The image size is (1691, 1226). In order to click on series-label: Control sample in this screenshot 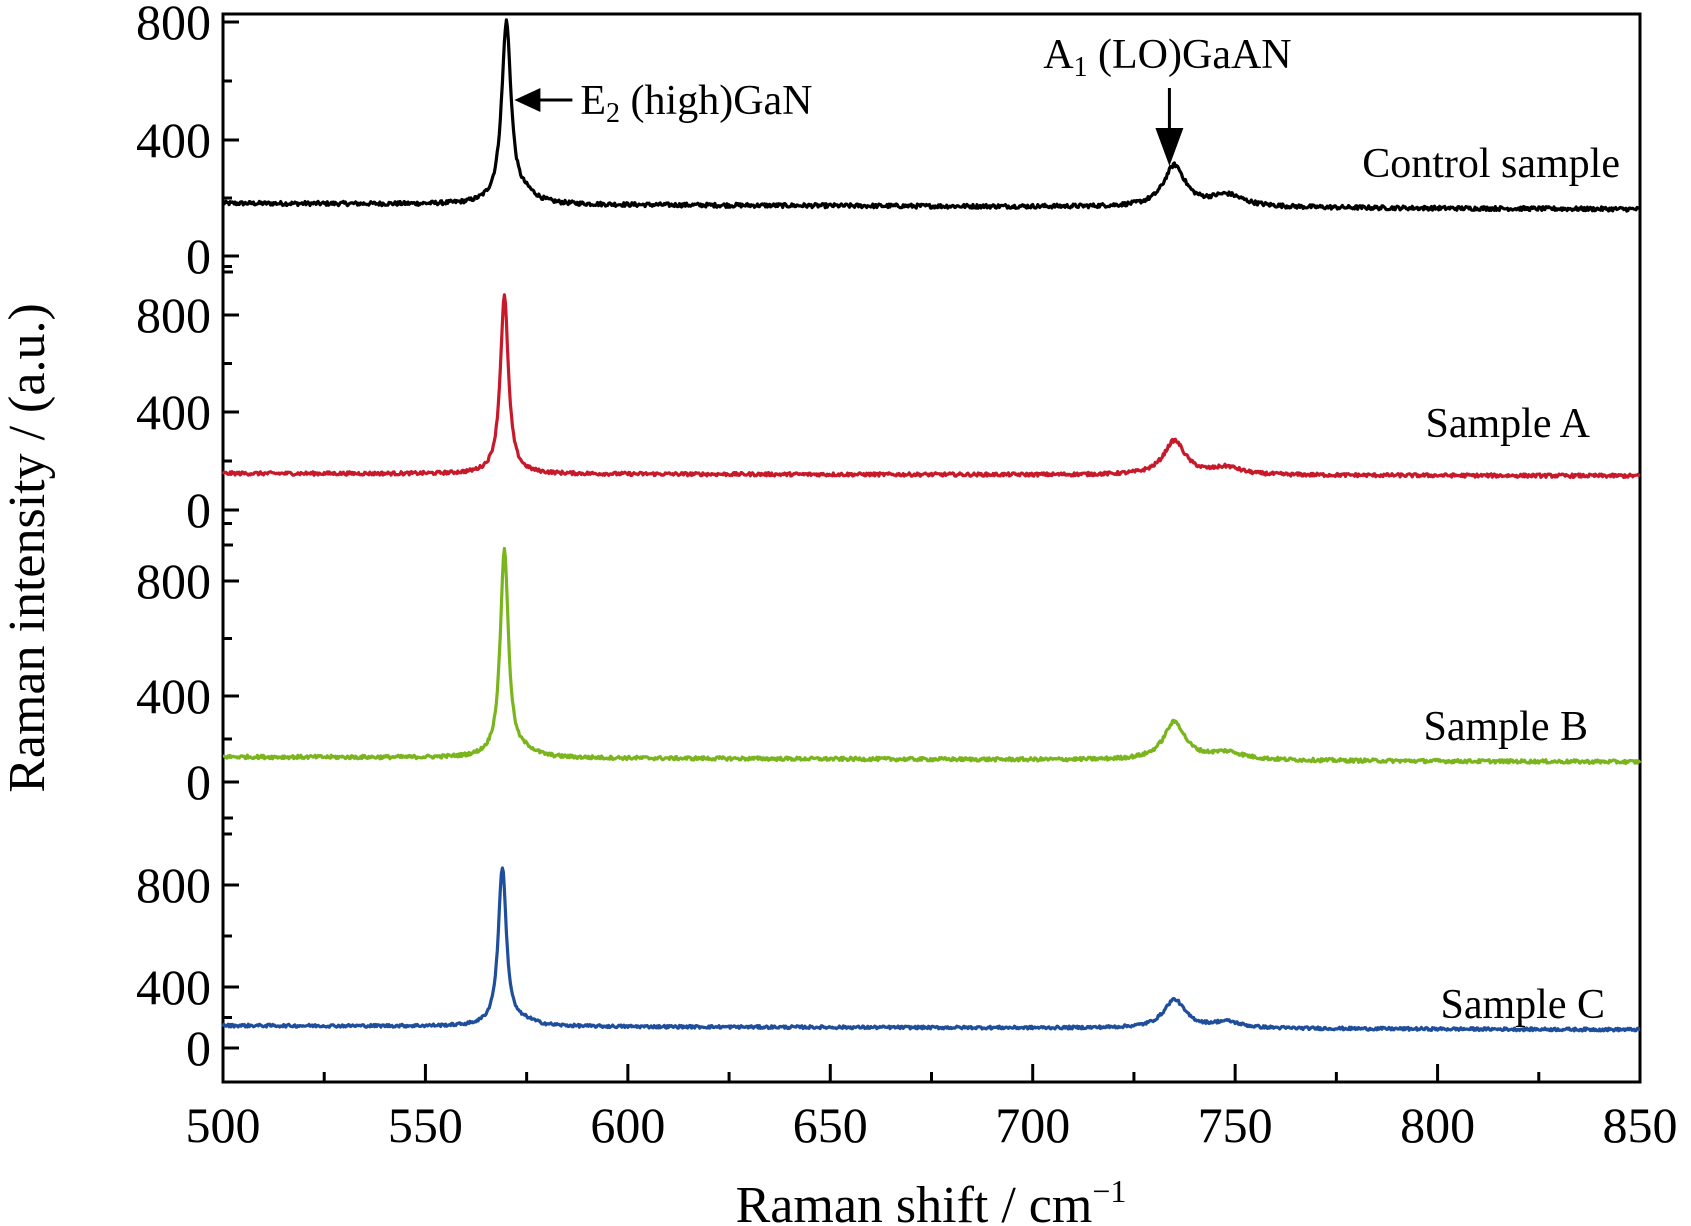, I will do `click(1491, 164)`.